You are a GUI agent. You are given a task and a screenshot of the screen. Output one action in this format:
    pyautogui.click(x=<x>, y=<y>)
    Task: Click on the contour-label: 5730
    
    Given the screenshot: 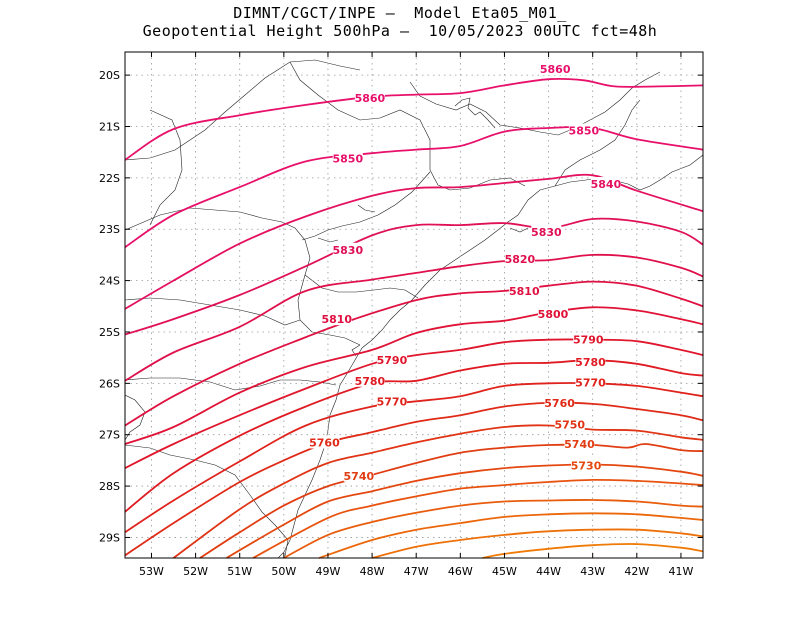 What is the action you would take?
    pyautogui.click(x=586, y=466)
    